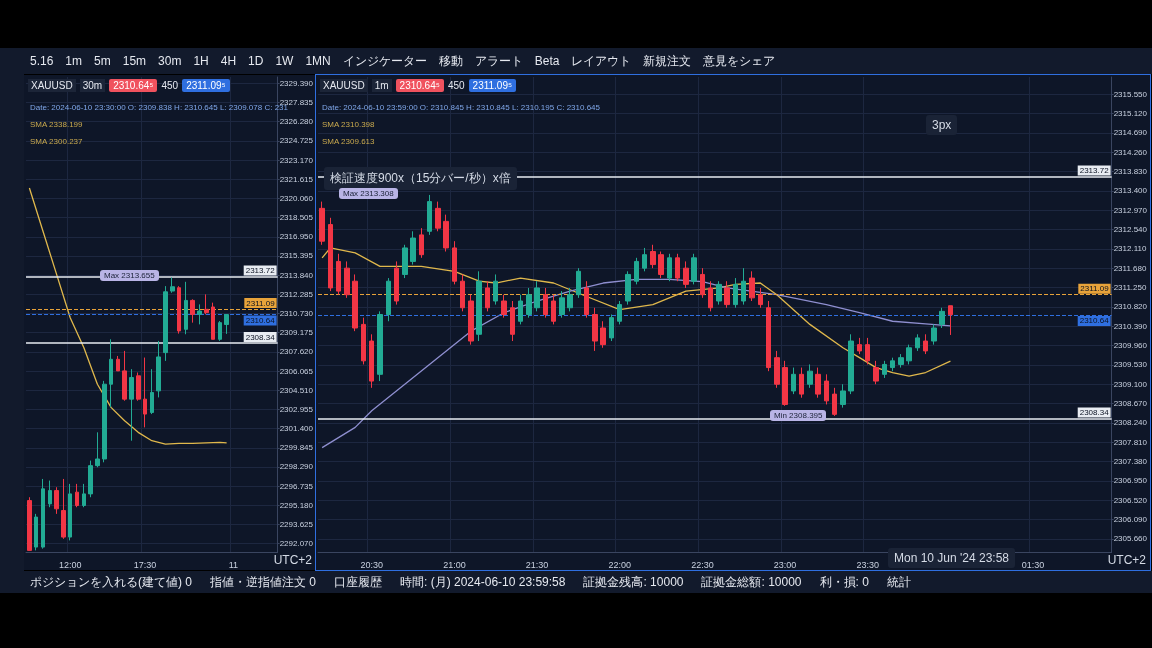  Describe the element at coordinates (201, 61) in the screenshot. I see `text: 1H` at that location.